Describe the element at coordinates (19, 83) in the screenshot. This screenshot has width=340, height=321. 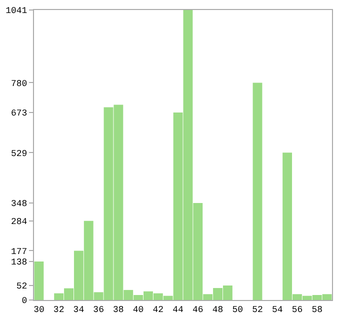
I see `y-tick-label: 780` at that location.